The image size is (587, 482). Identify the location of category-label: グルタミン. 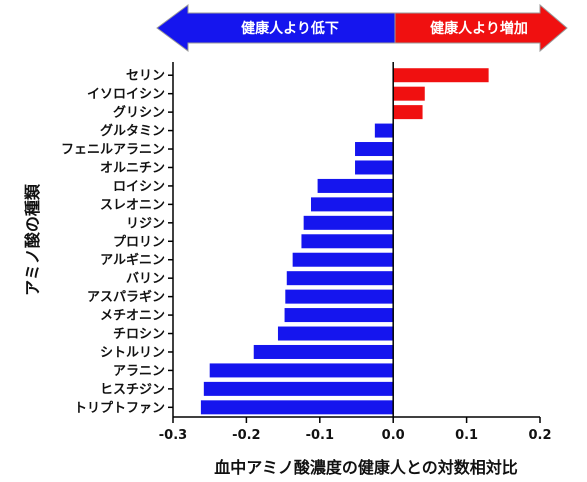
(132, 131).